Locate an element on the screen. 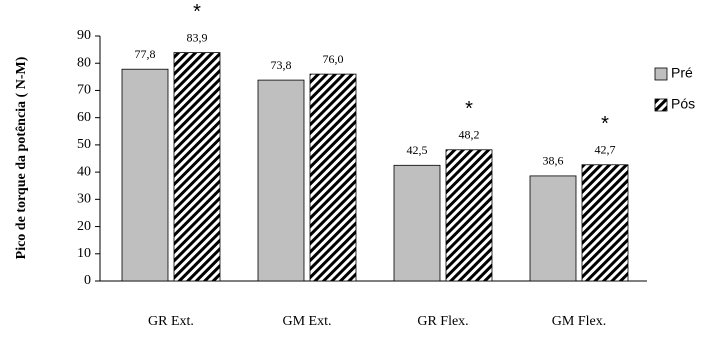 The width and height of the screenshot is (707, 341). y-tick-label: 30 is located at coordinates (84, 199).